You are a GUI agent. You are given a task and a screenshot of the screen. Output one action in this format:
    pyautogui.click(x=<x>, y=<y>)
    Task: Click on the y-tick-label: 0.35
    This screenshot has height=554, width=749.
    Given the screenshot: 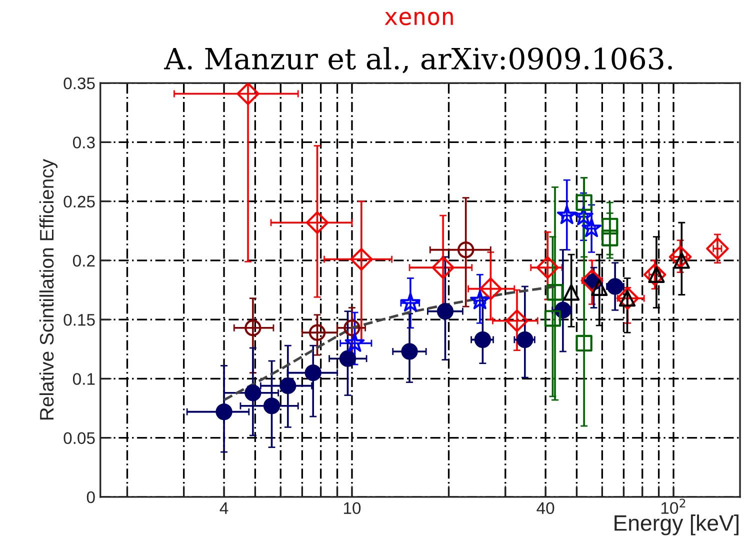 What is the action you would take?
    pyautogui.click(x=79, y=84)
    